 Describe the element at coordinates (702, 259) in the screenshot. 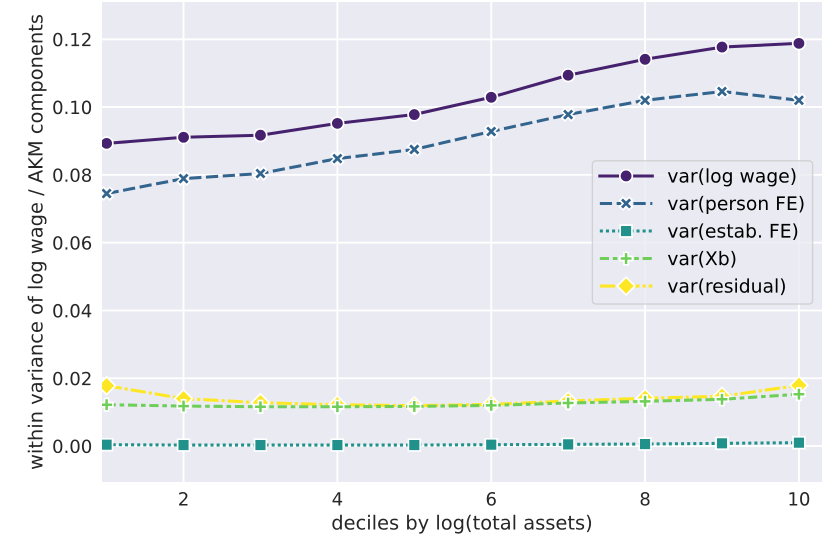

I see `legend-label: var(Xb)` at that location.